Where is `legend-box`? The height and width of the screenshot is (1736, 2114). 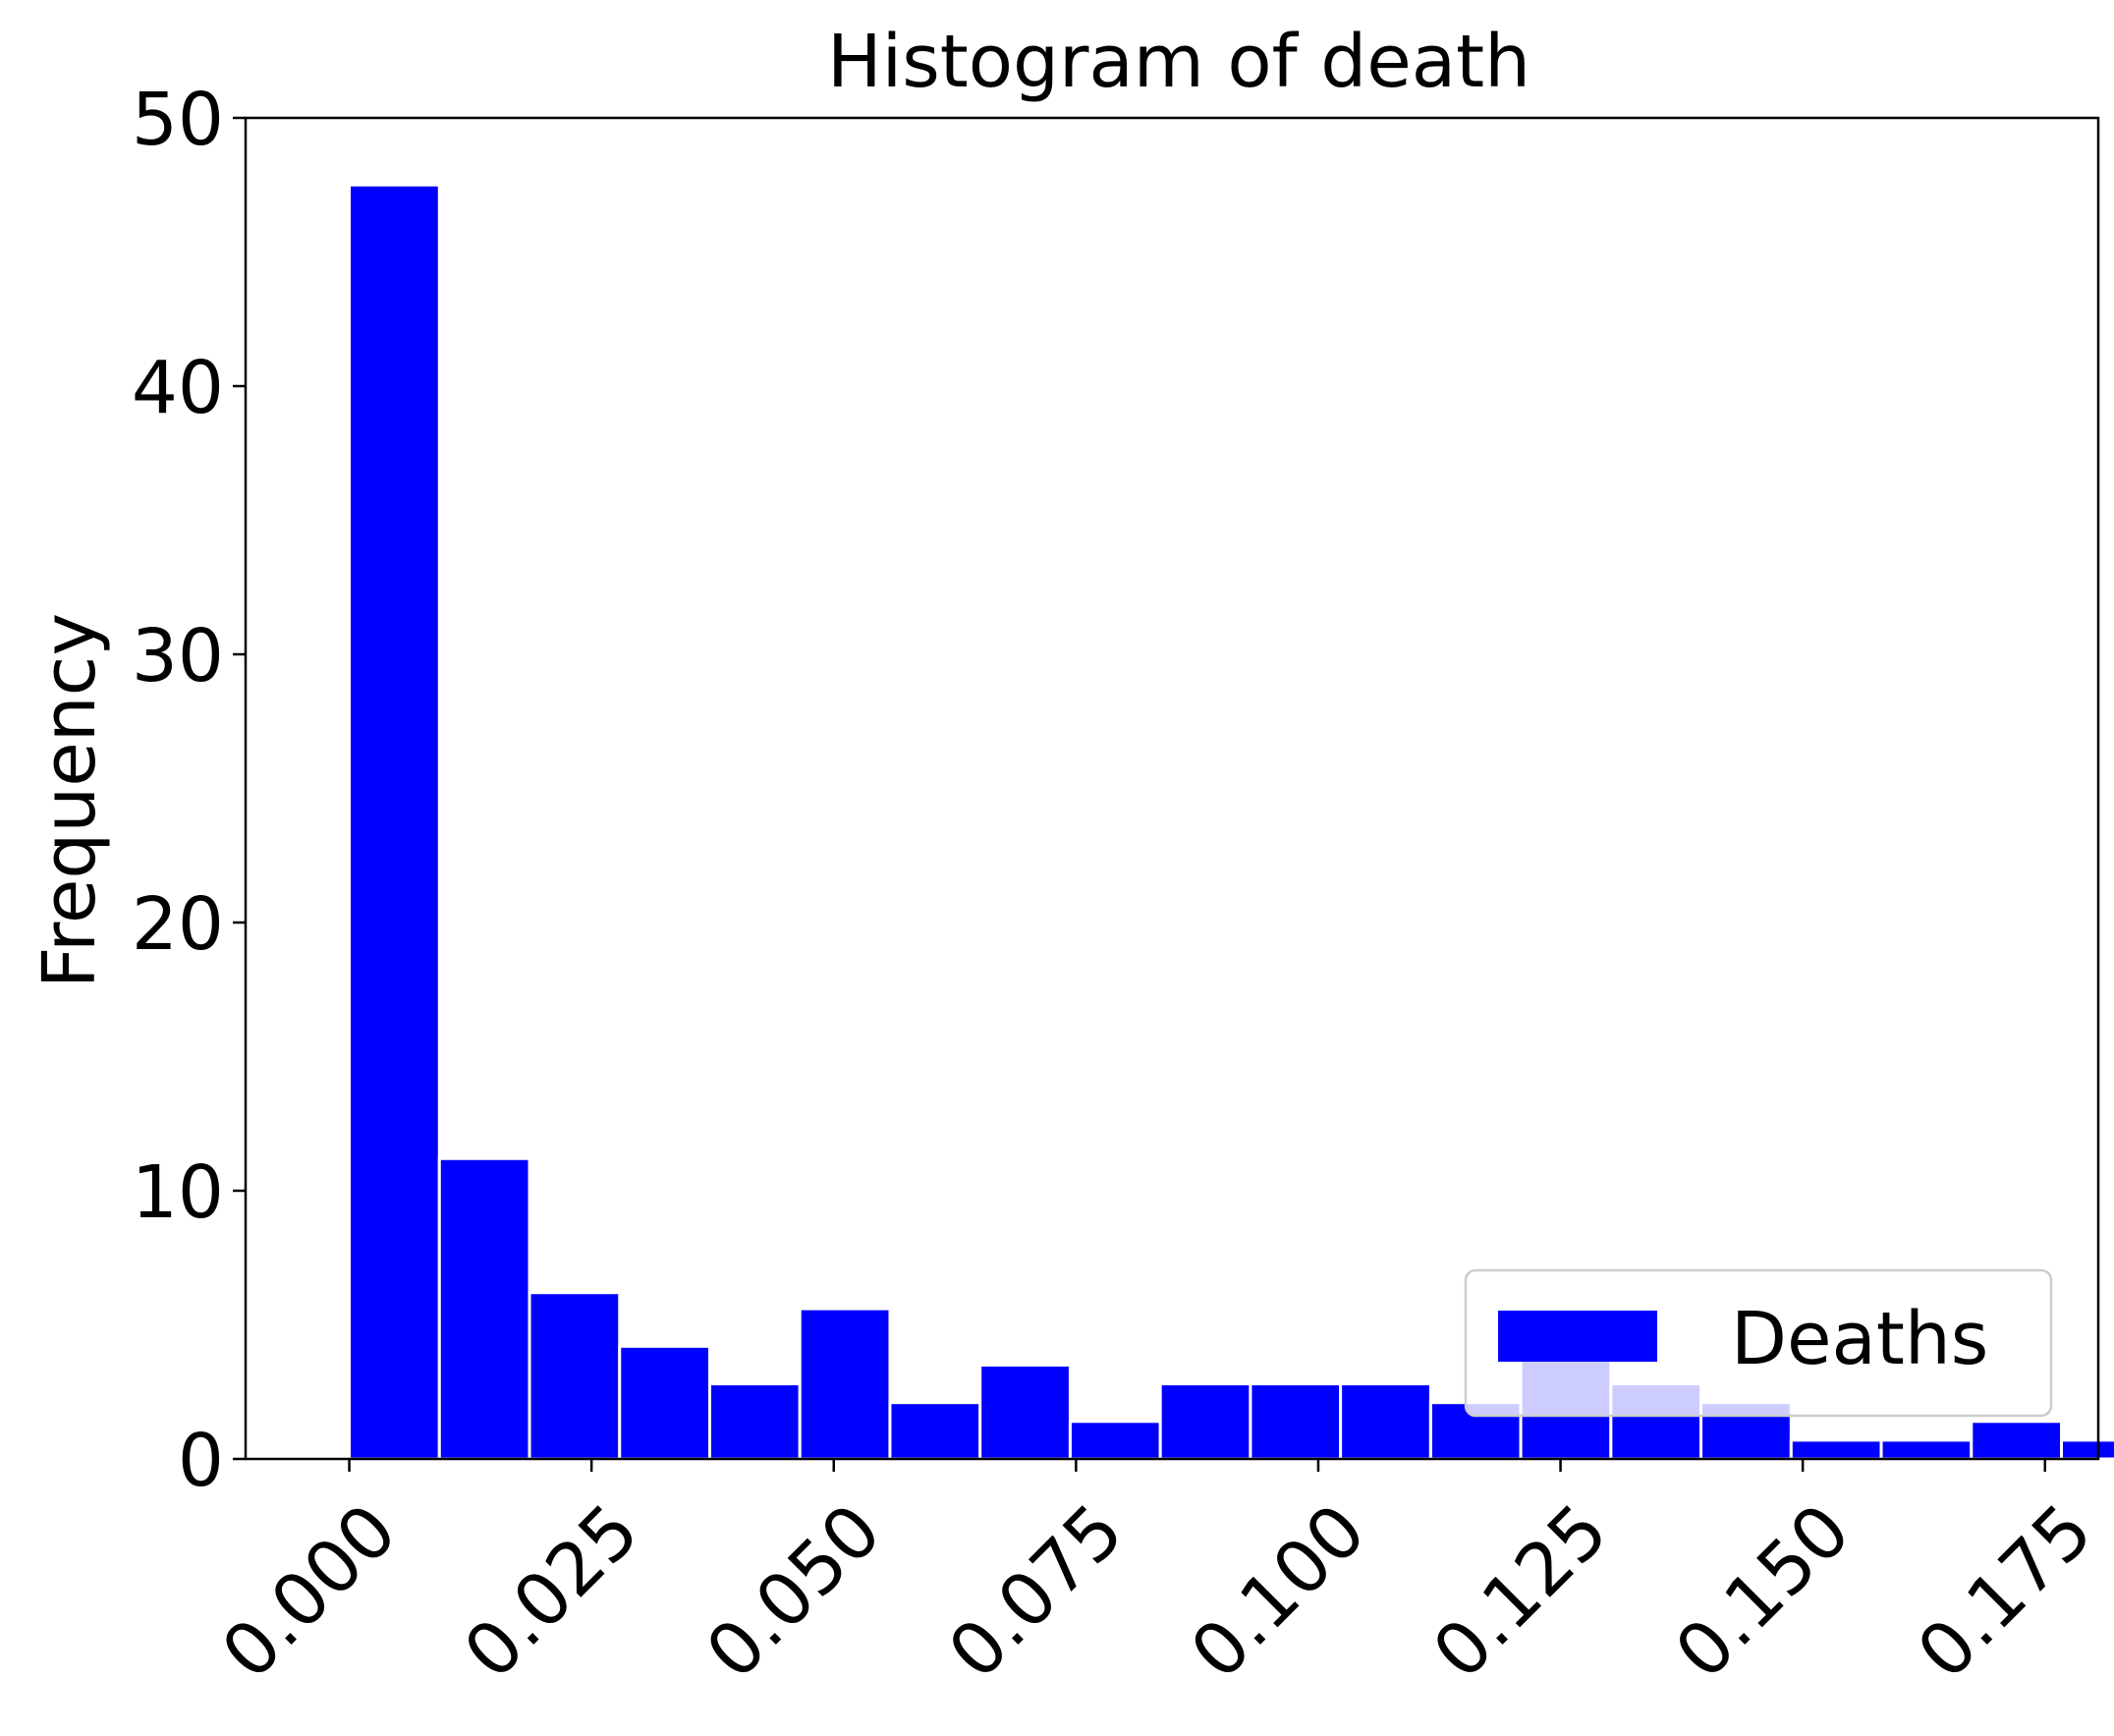
legend-box is located at coordinates (1758, 1343).